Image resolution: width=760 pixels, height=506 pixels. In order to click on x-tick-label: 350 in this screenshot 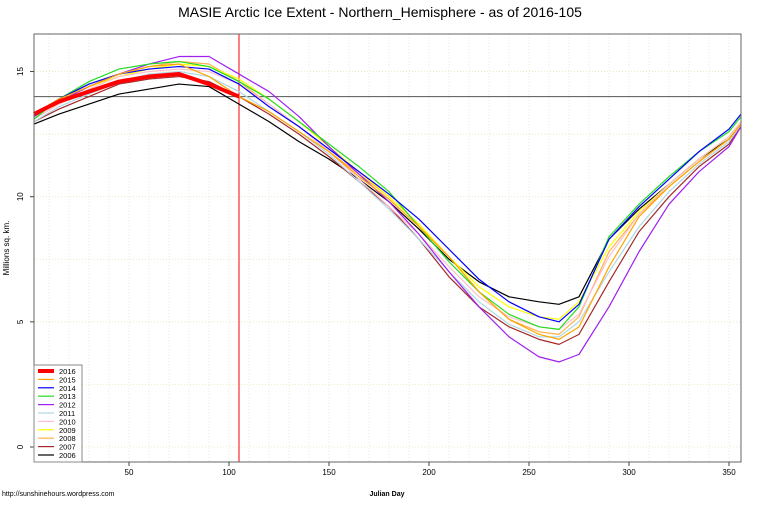, I will do `click(729, 472)`.